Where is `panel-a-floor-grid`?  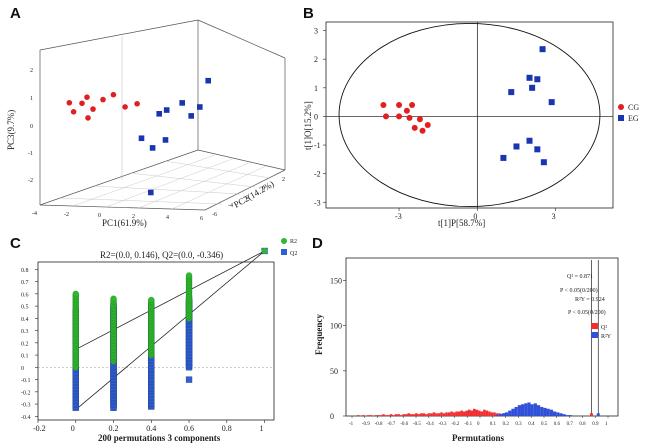 panel-a-floor-grid is located at coordinates (165, 182).